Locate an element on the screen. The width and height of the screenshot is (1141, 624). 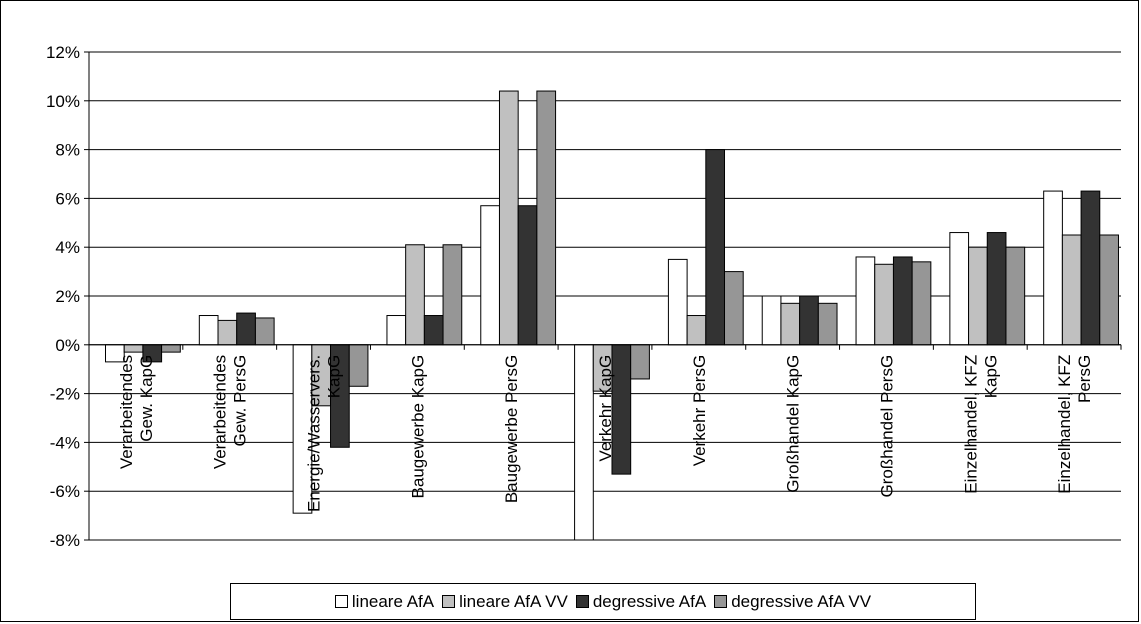
y-tick-label: 4% is located at coordinates (67, 247).